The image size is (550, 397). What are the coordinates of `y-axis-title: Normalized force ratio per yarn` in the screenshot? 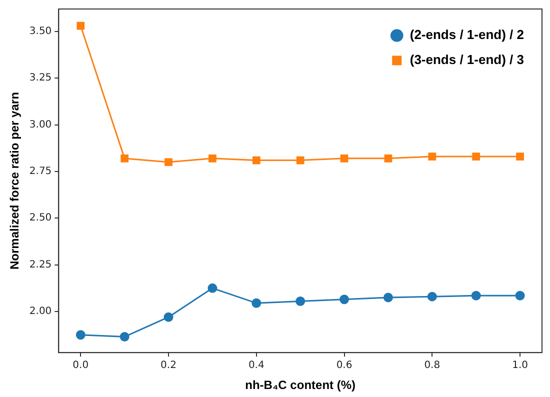 It's located at (15, 181).